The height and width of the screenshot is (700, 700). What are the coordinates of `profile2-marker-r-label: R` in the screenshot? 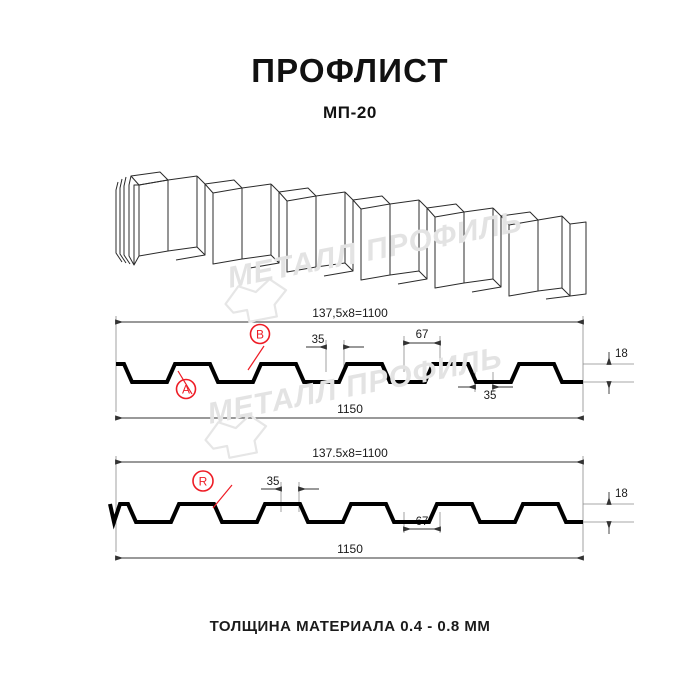 It's located at (203, 482).